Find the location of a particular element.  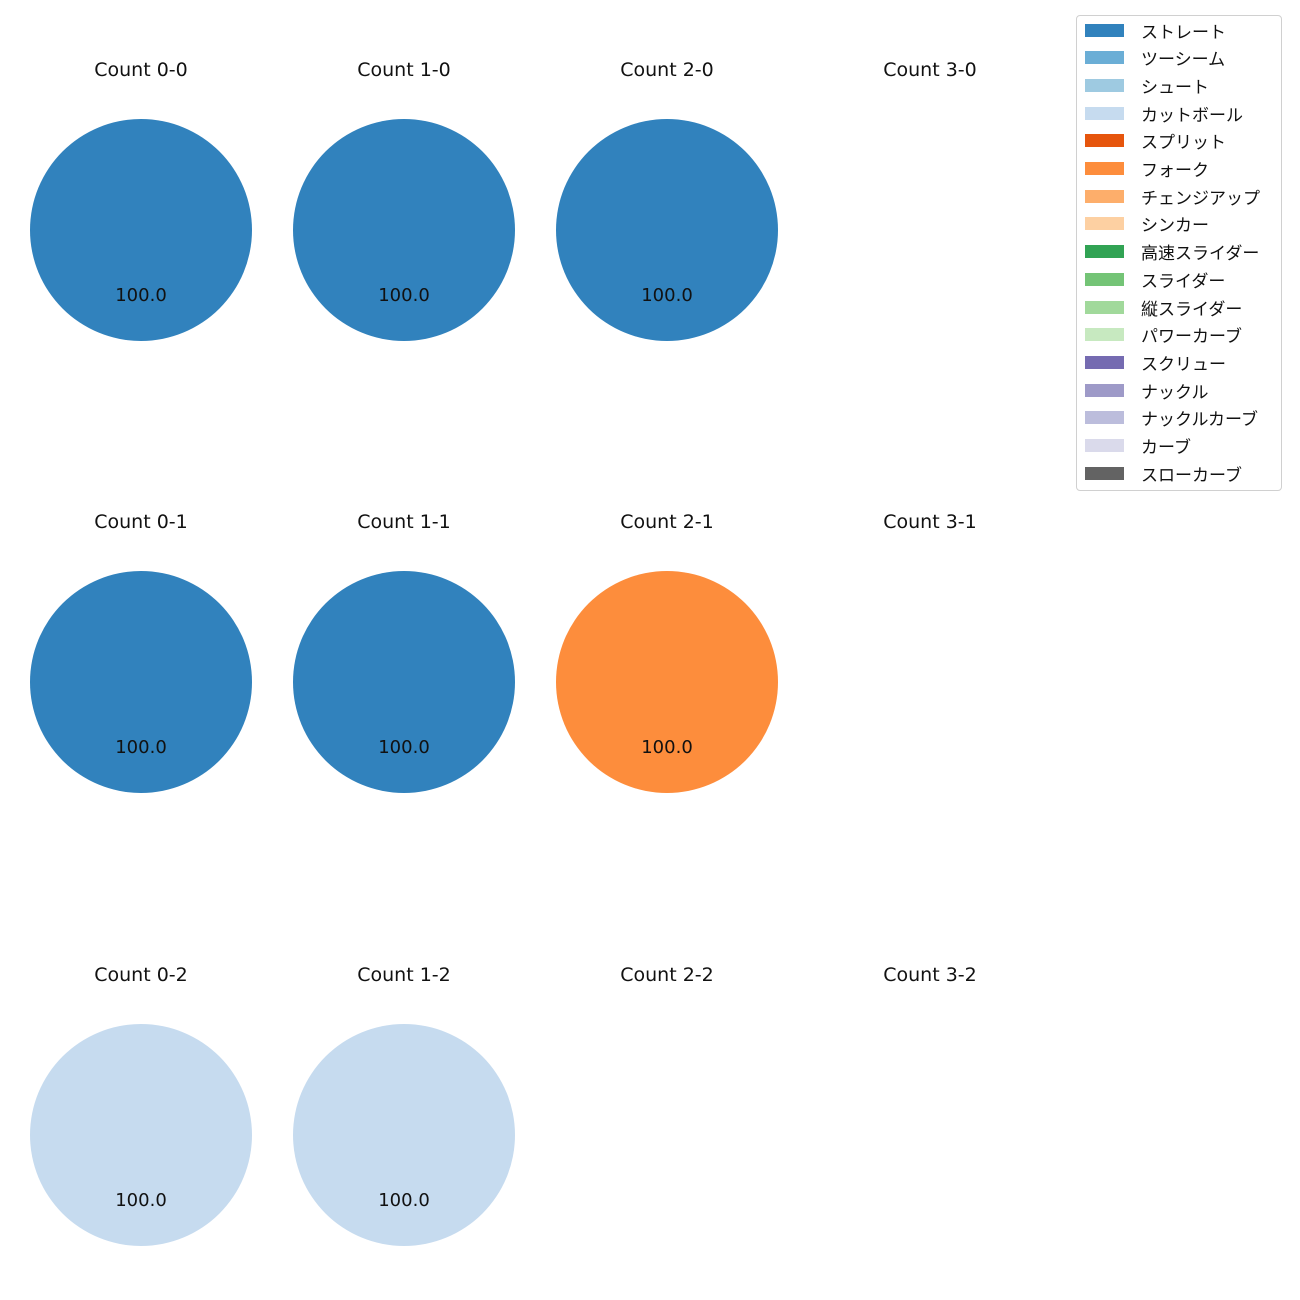

legend-item: ストレート is located at coordinates (1155, 31).